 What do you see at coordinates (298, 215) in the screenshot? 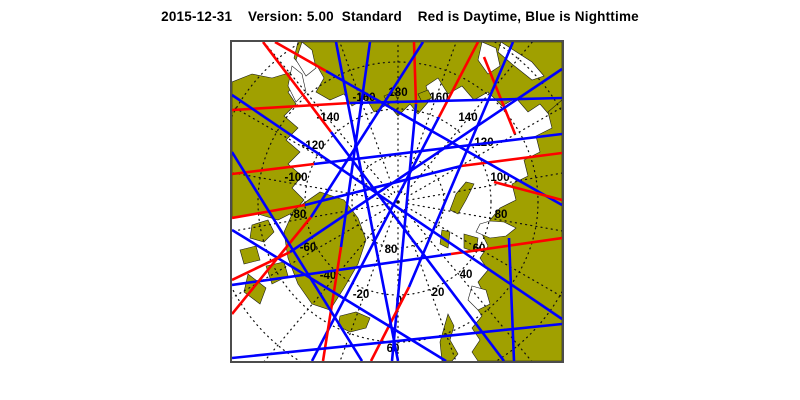
I see `longitude-label: -80` at bounding box center [298, 215].